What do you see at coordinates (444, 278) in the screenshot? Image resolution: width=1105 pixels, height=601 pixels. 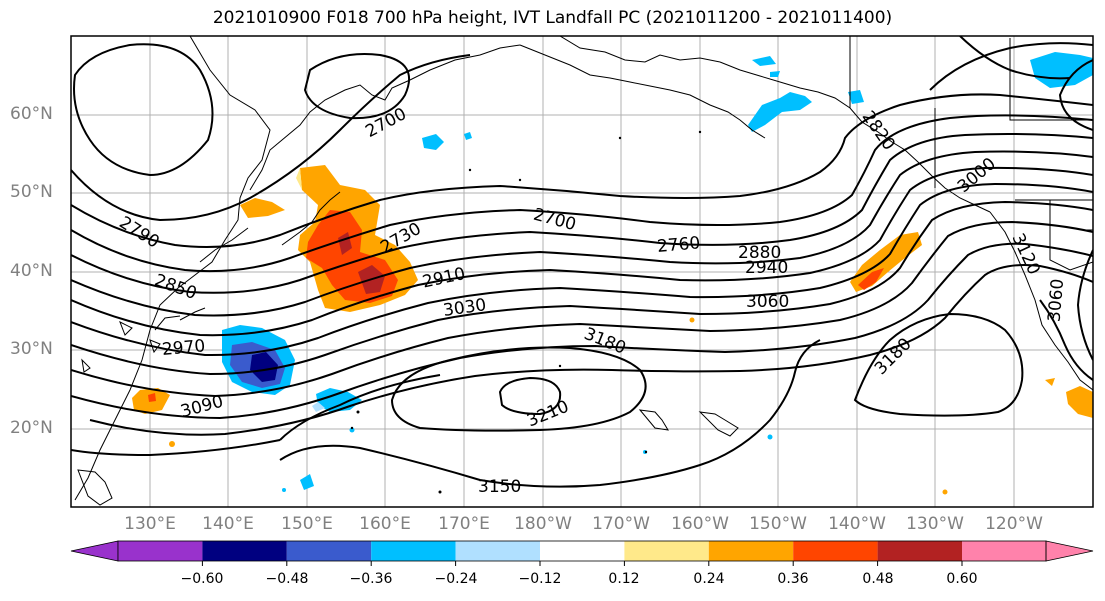 I see `contour-label: 2910` at bounding box center [444, 278].